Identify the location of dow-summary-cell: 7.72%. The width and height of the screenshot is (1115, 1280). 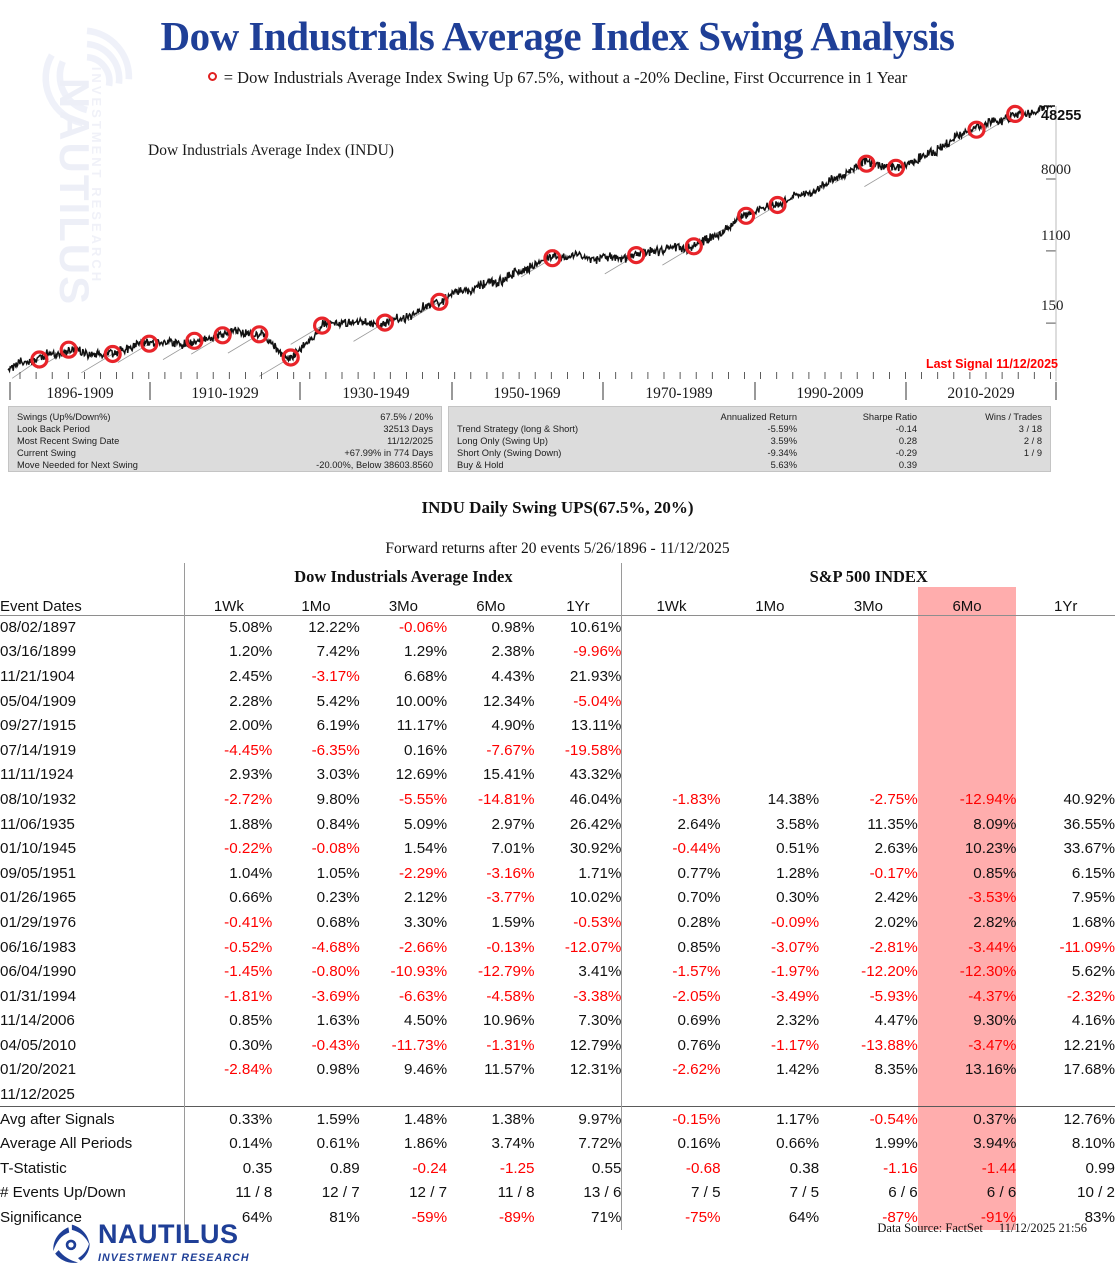
(600, 1144).